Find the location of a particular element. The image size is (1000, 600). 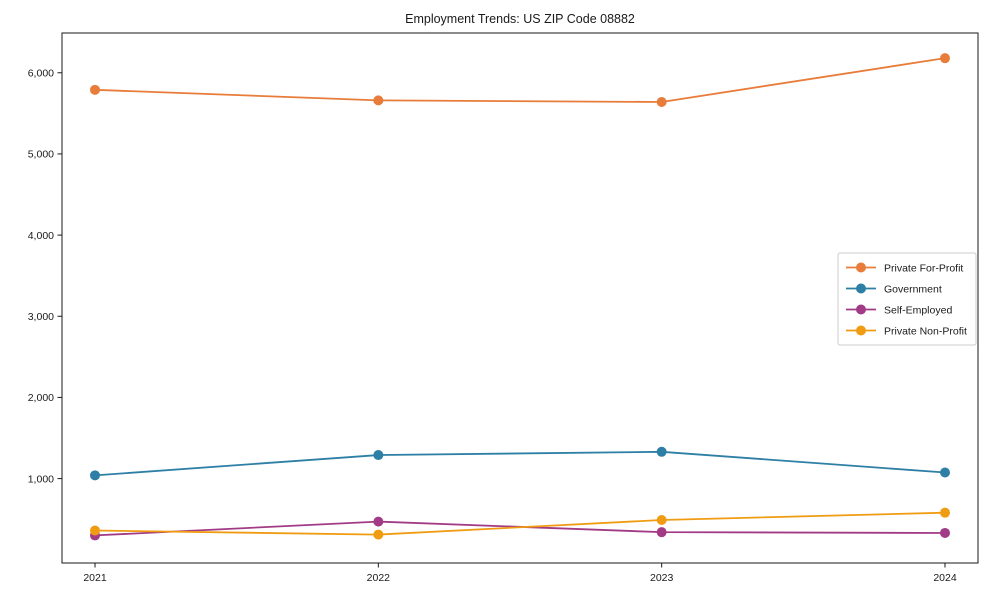

series-line-private-non-profit is located at coordinates (520, 523).